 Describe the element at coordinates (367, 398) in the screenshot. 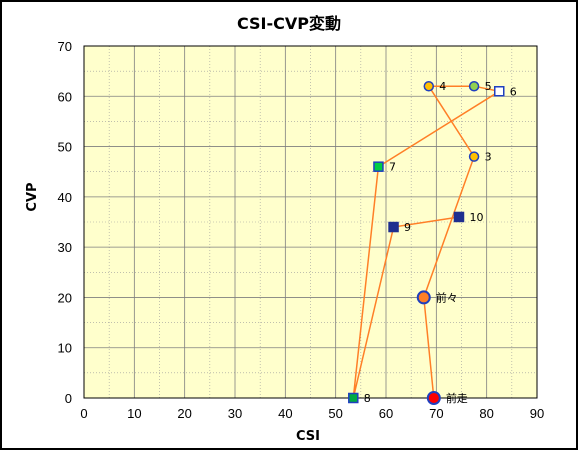

I see `data-point-label: 8` at that location.